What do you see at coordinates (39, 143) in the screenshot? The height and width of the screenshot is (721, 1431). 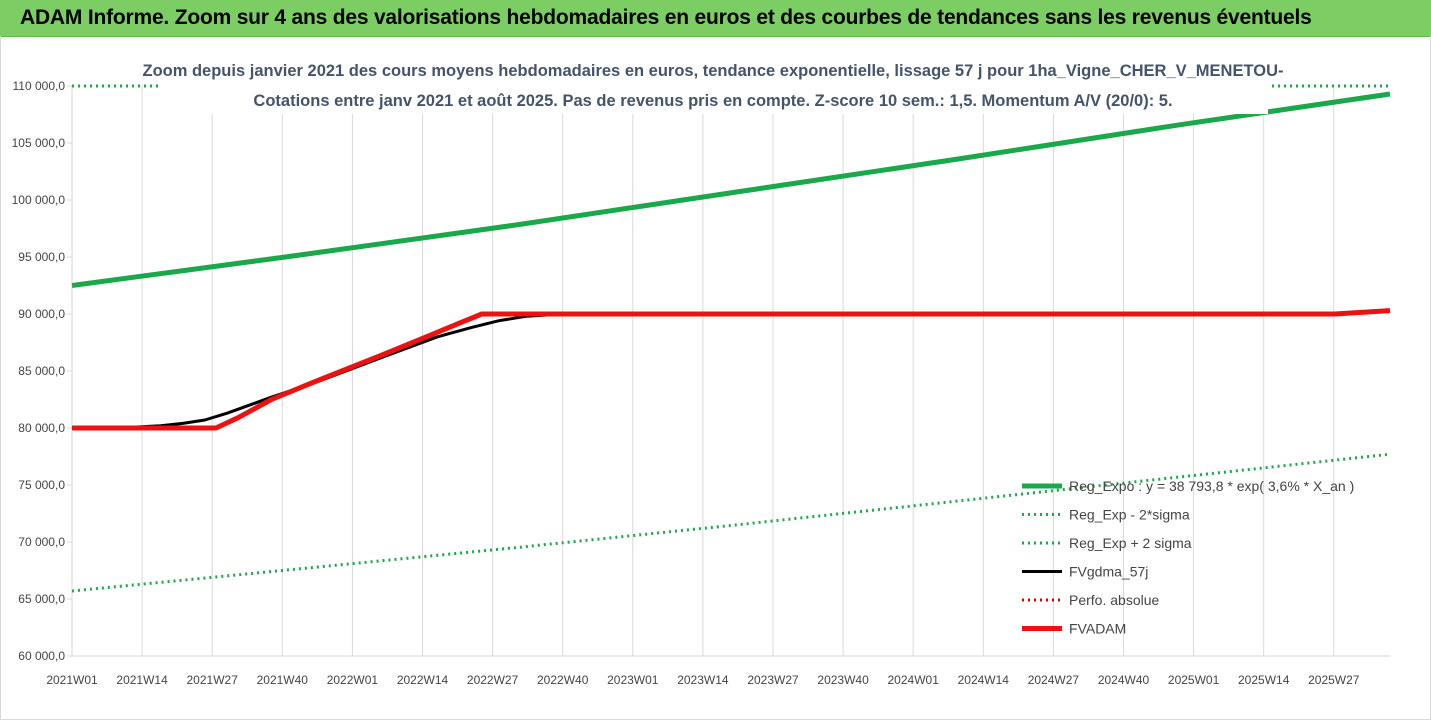 I see `y-tick-label: 105 000,0` at bounding box center [39, 143].